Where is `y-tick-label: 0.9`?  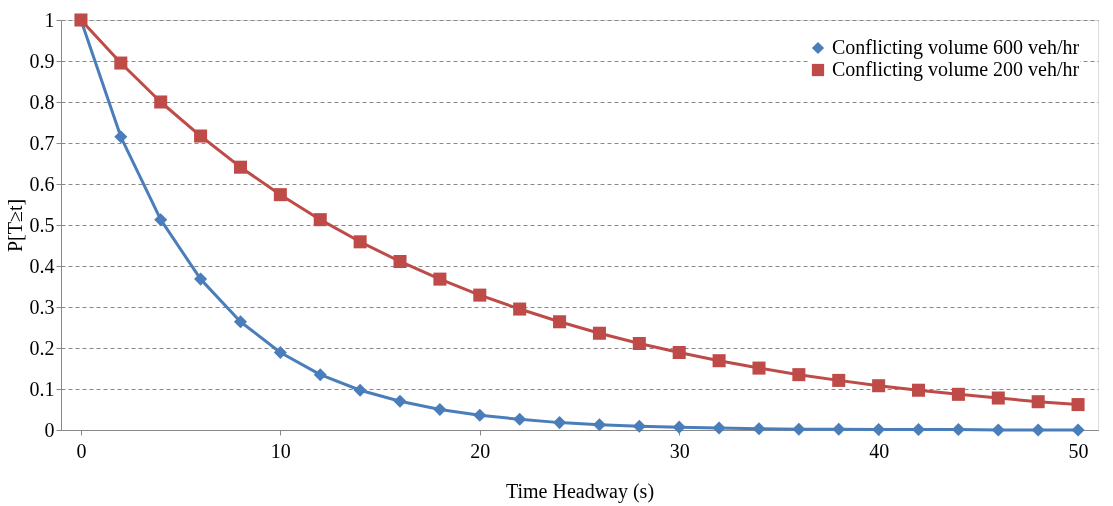
y-tick-label: 0.9 is located at coordinates (42, 60).